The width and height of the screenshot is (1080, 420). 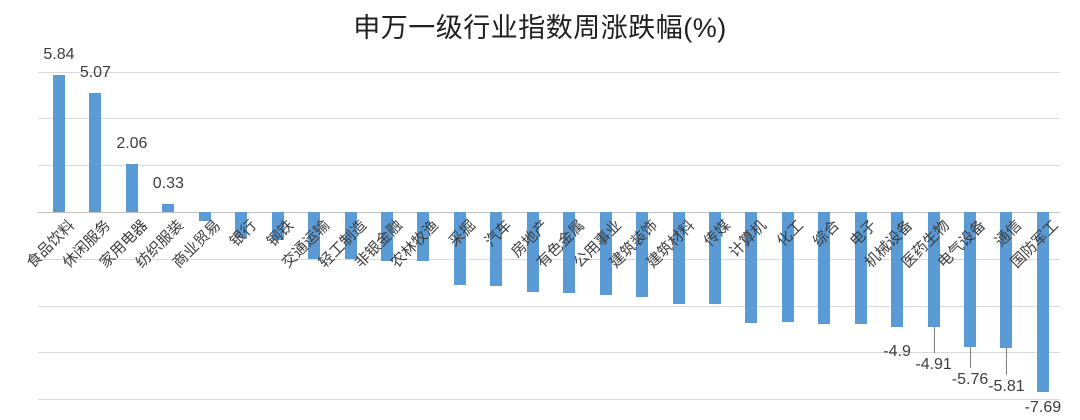 What do you see at coordinates (1006, 386) in the screenshot?
I see `data-label: -5.81` at bounding box center [1006, 386].